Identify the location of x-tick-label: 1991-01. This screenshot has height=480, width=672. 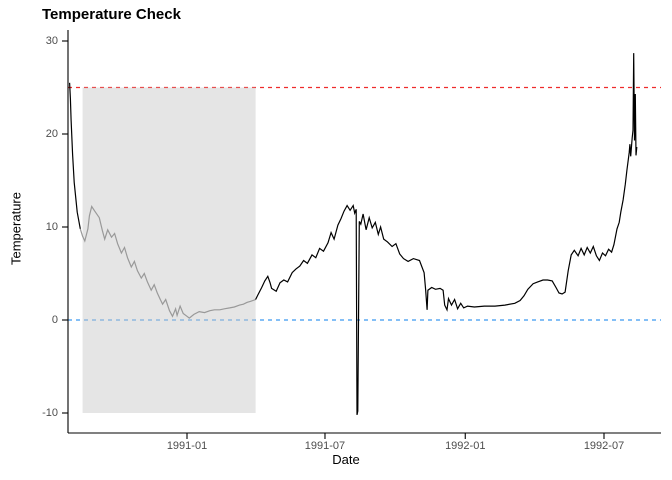
(187, 446).